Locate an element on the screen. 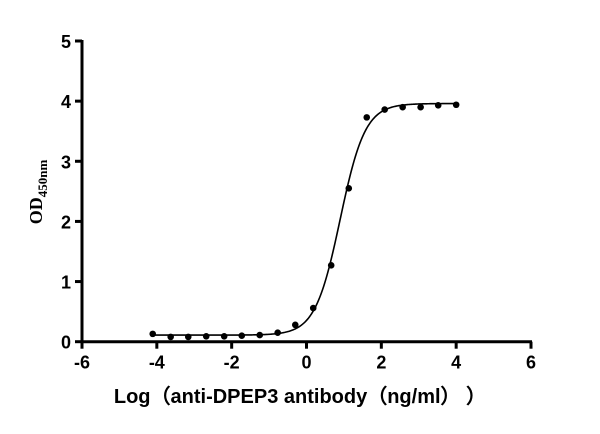 The width and height of the screenshot is (600, 434). x-tick-label: 2 is located at coordinates (381, 363).